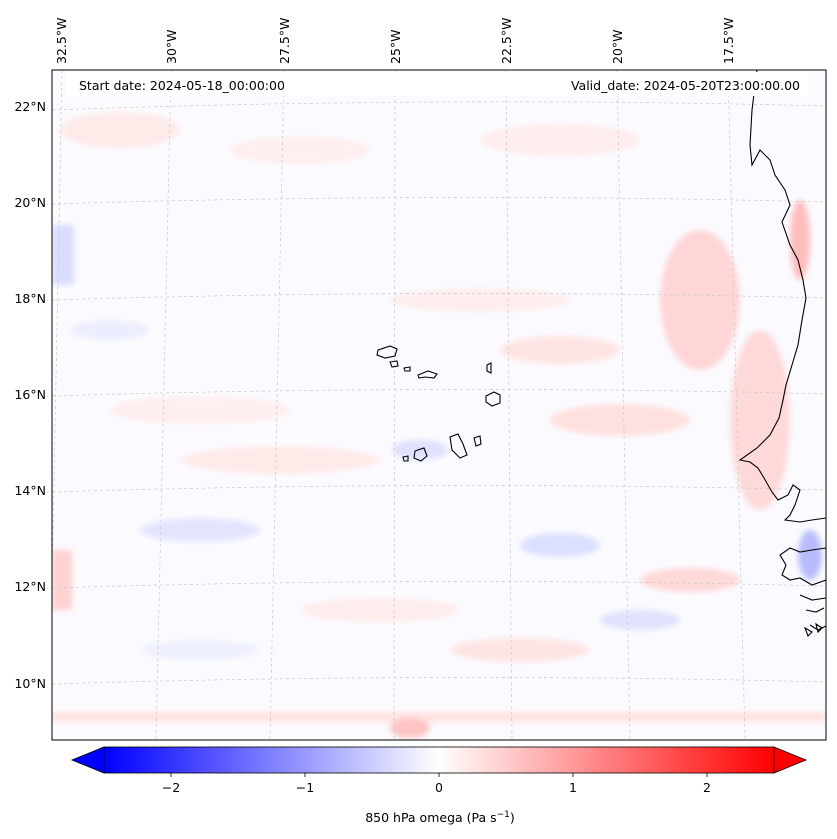 This screenshot has height=839, width=837. I want to click on lon-label: 22.5°W, so click(506, 41).